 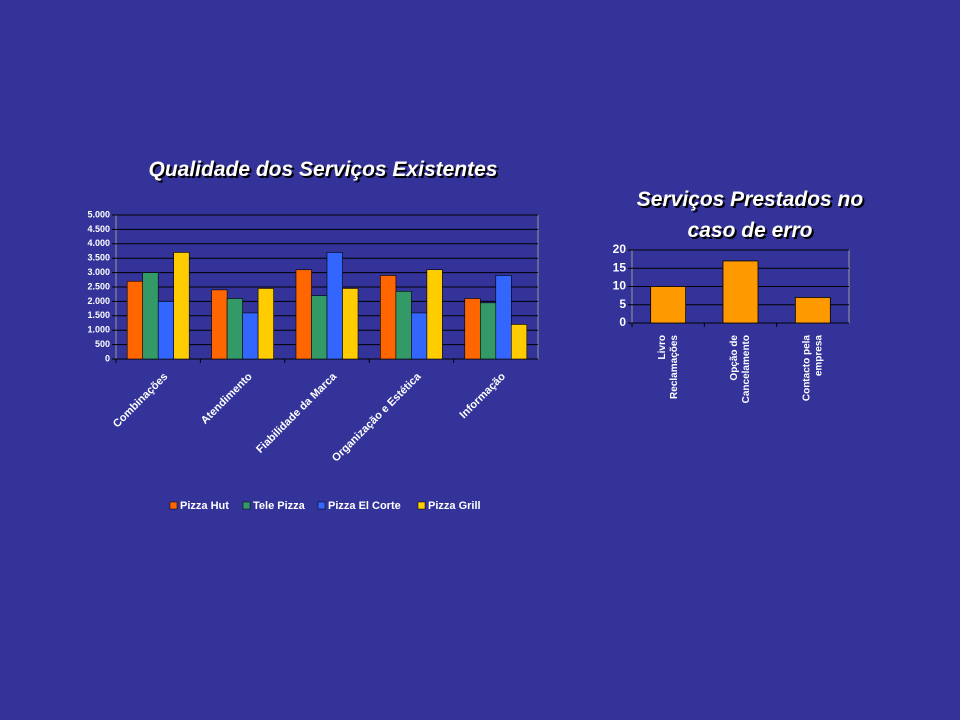 I want to click on y-tick-label: 3.500, so click(x=98, y=258).